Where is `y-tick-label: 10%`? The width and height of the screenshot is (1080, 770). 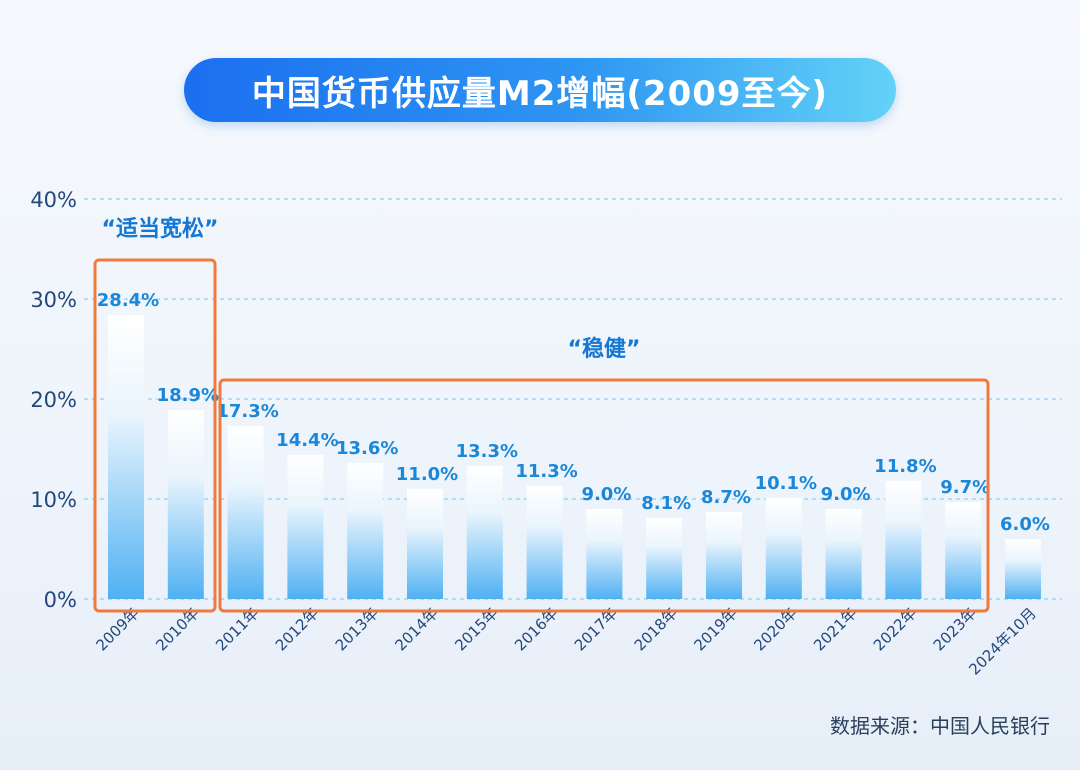
y-tick-label: 10% is located at coordinates (53, 500).